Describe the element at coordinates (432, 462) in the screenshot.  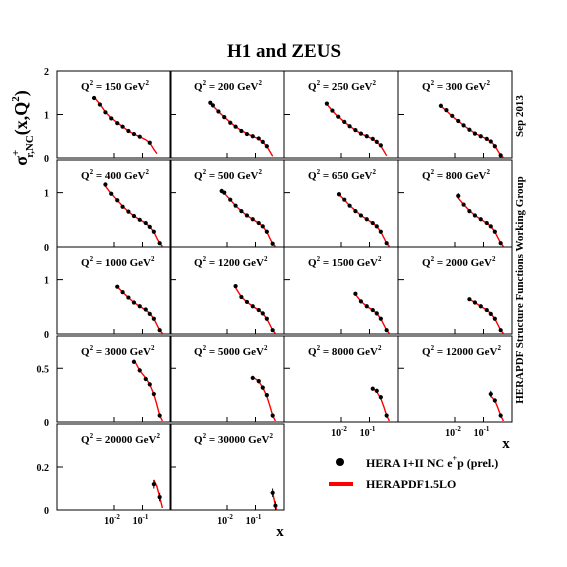
I see `legend-data-label: HERA I+II NC e+p (prel.)` at that location.